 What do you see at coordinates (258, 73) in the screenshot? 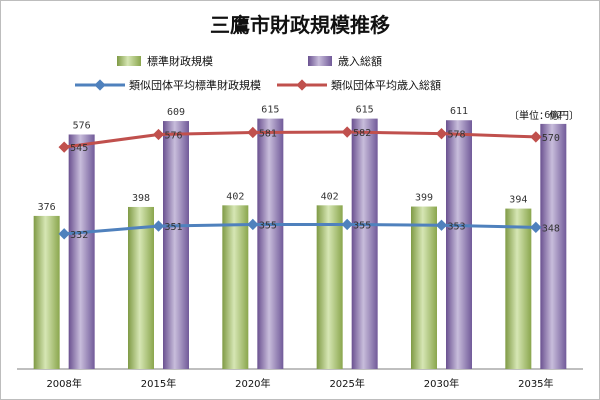
I see `legend: 標準財政規模 歳入総額 類似団体平均標準財政規模 類似団体平均歳入総額` at bounding box center [258, 73].